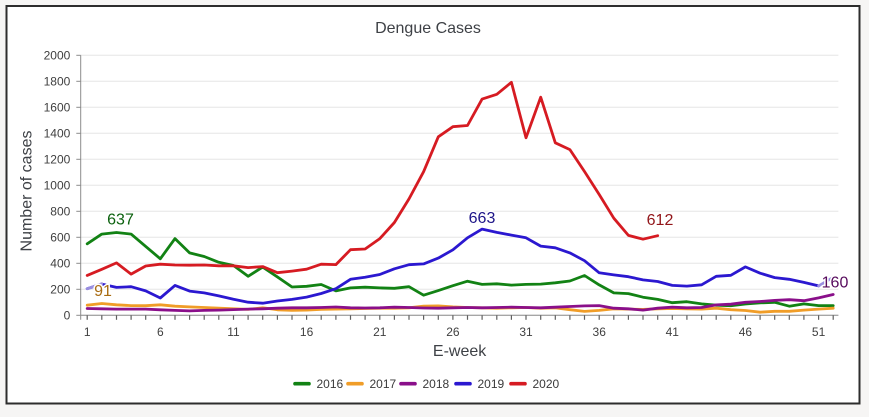  What do you see at coordinates (57, 82) in the screenshot?
I see `svg-text: 1800` at bounding box center [57, 82].